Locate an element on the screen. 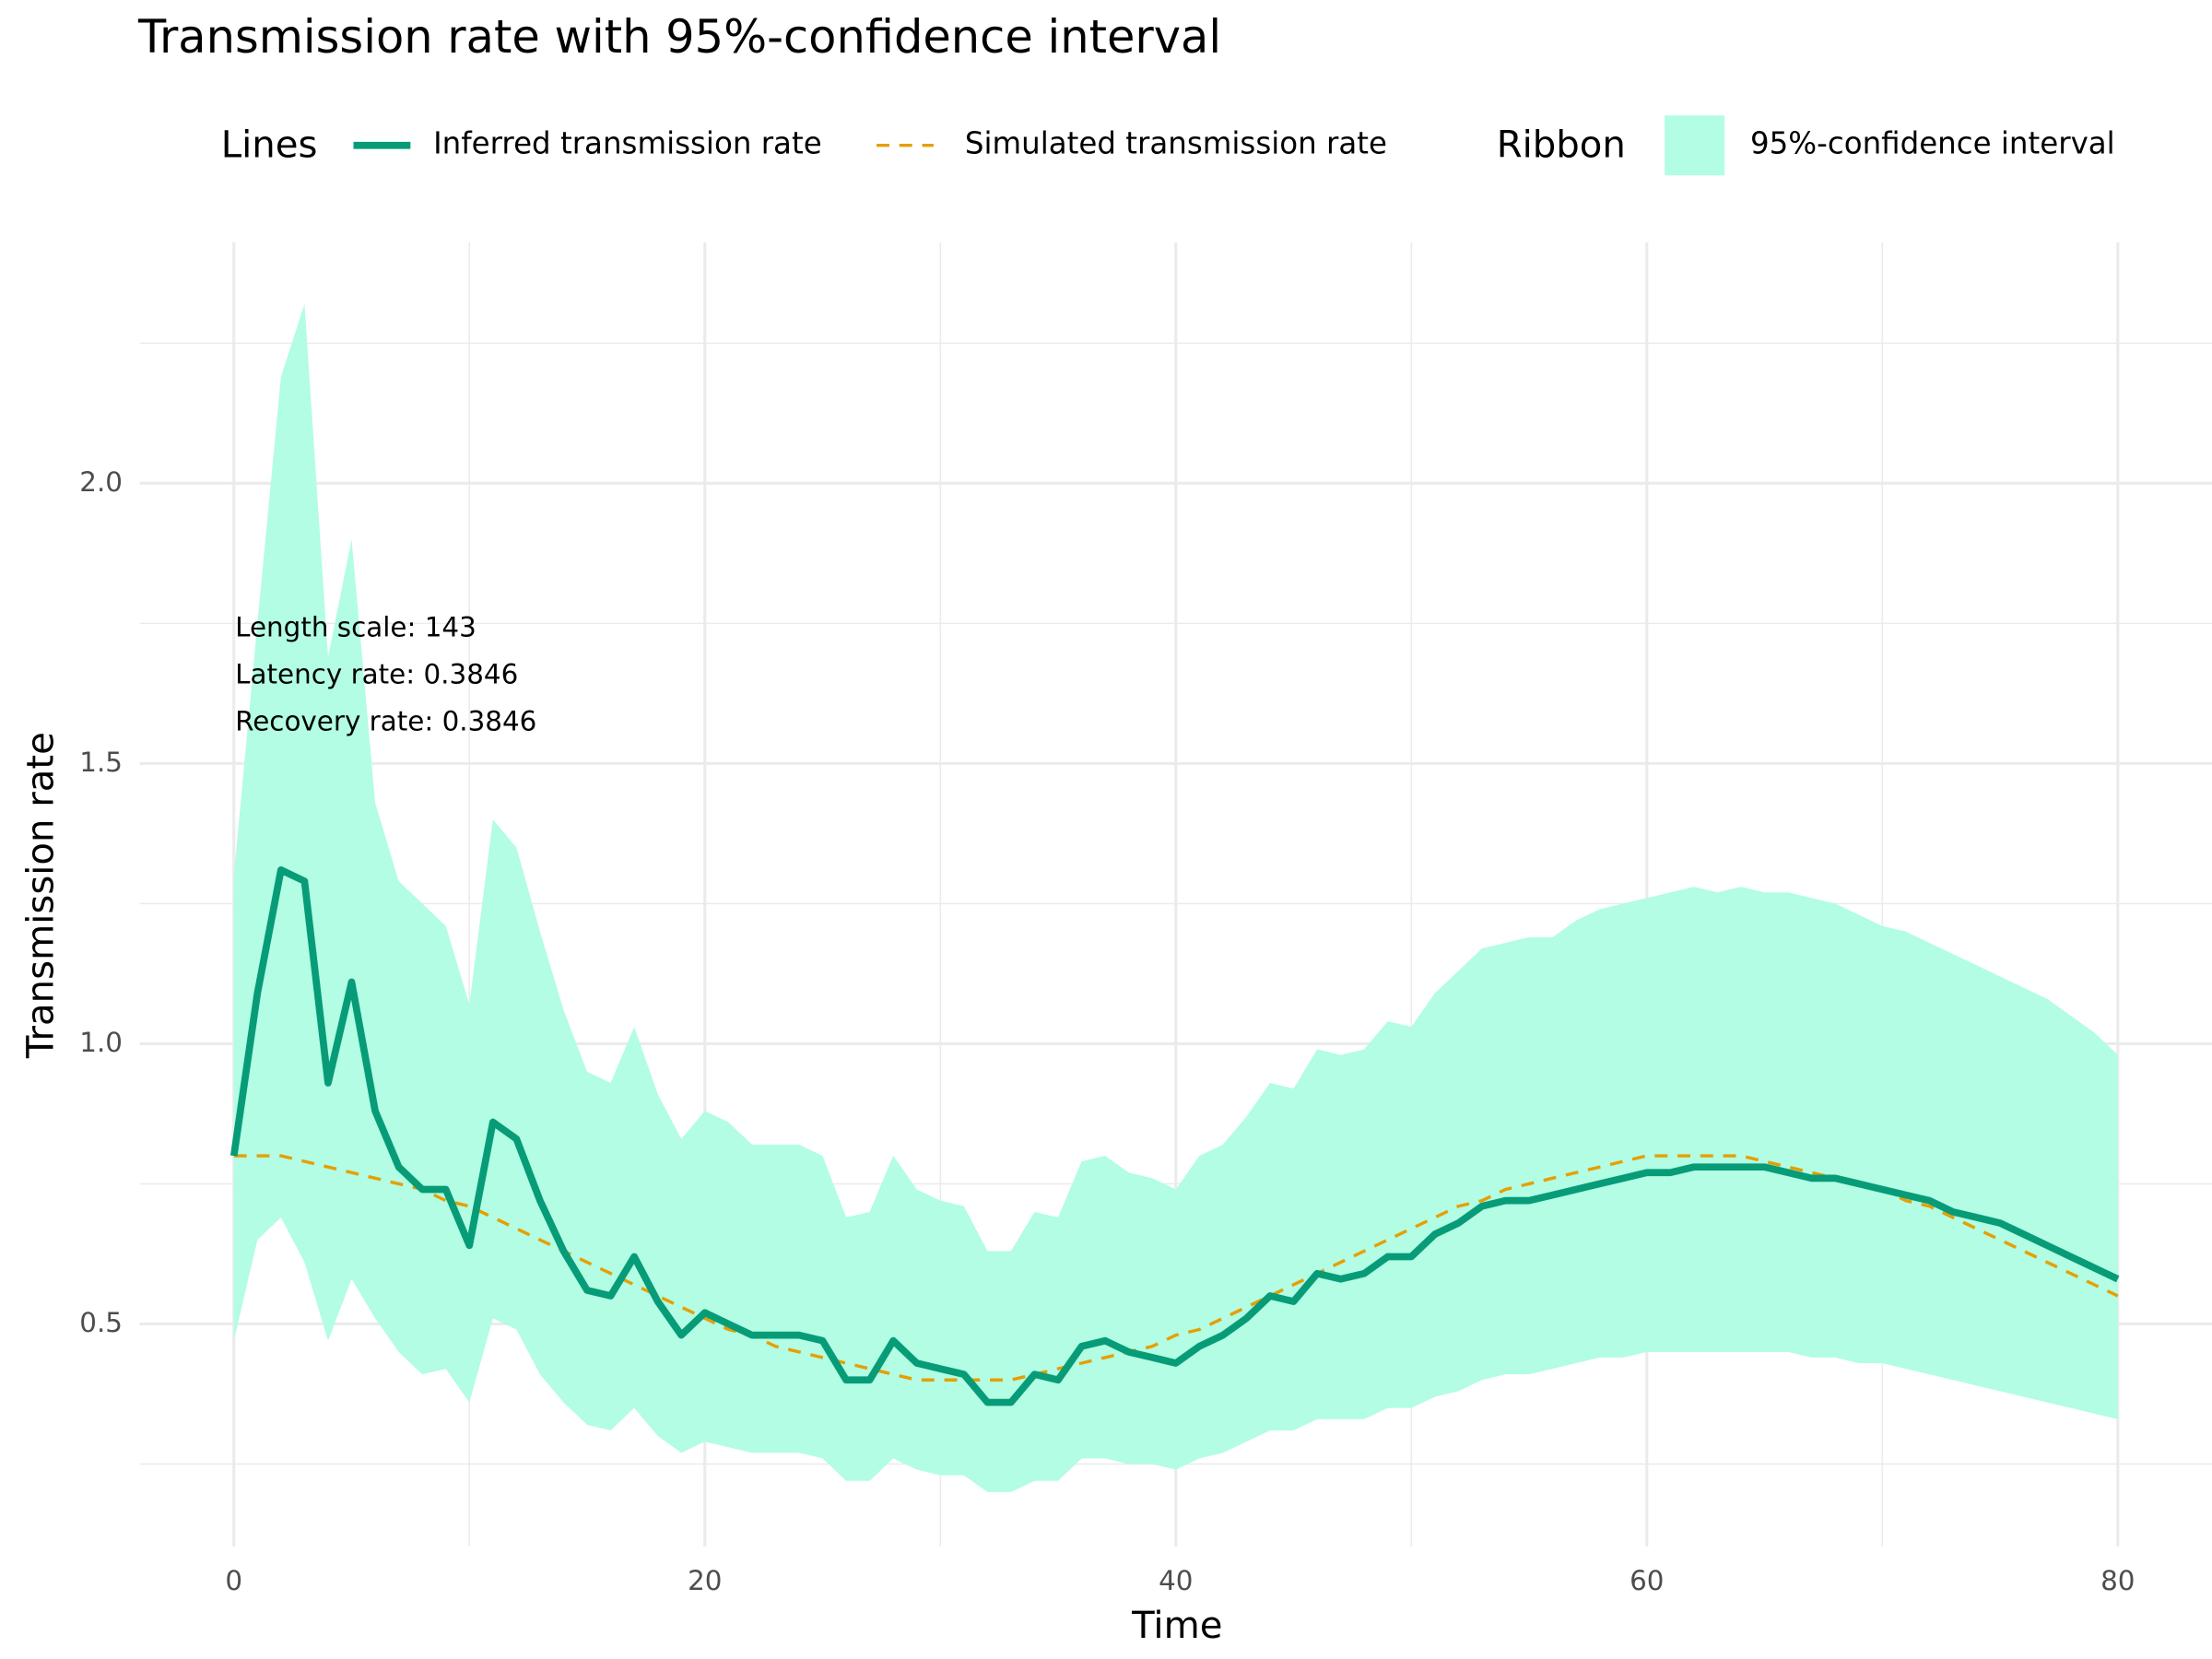 This screenshot has height=1659, width=2212. legend-swatch is located at coordinates (1695, 145).